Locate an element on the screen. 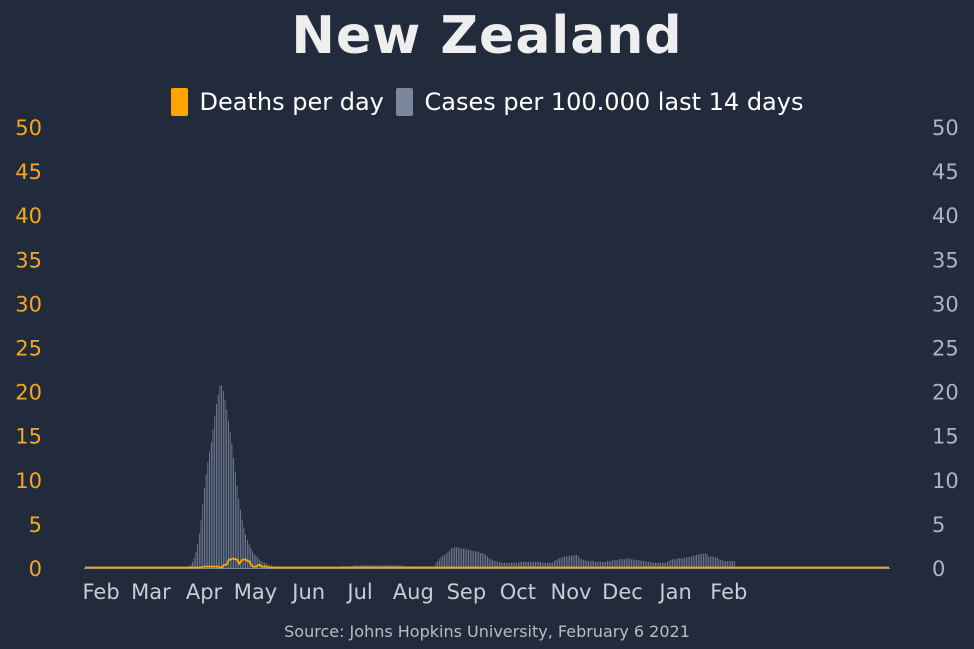  legend-label-deaths: Deaths per day is located at coordinates (291, 102).